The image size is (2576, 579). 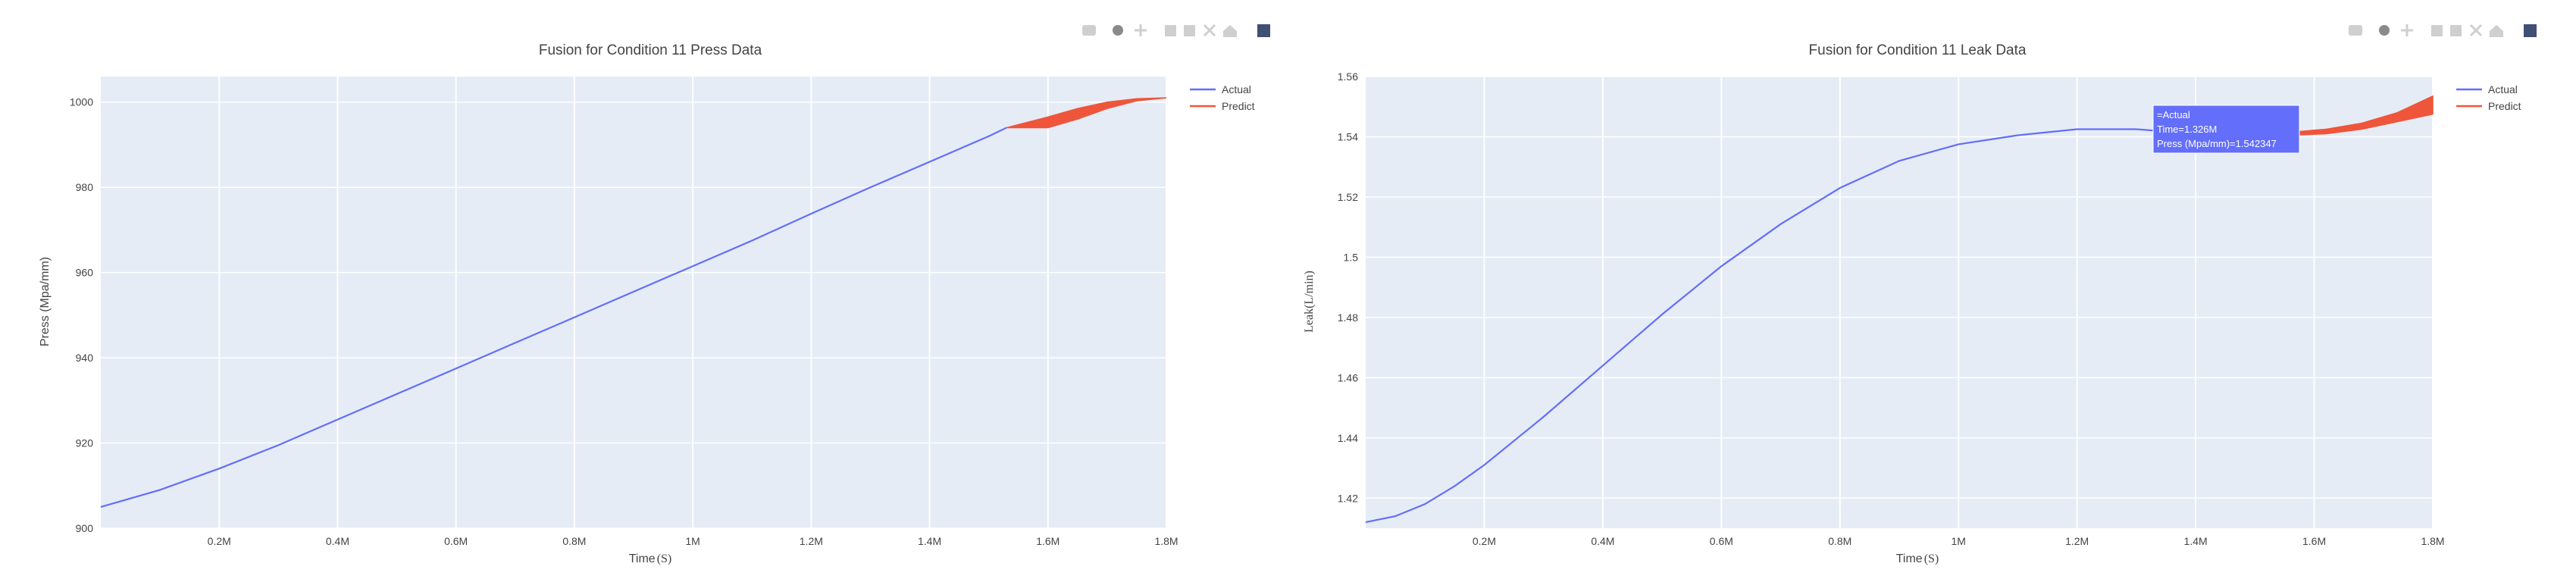 What do you see at coordinates (1348, 377) in the screenshot?
I see `y-tick-label: 1.46` at bounding box center [1348, 377].